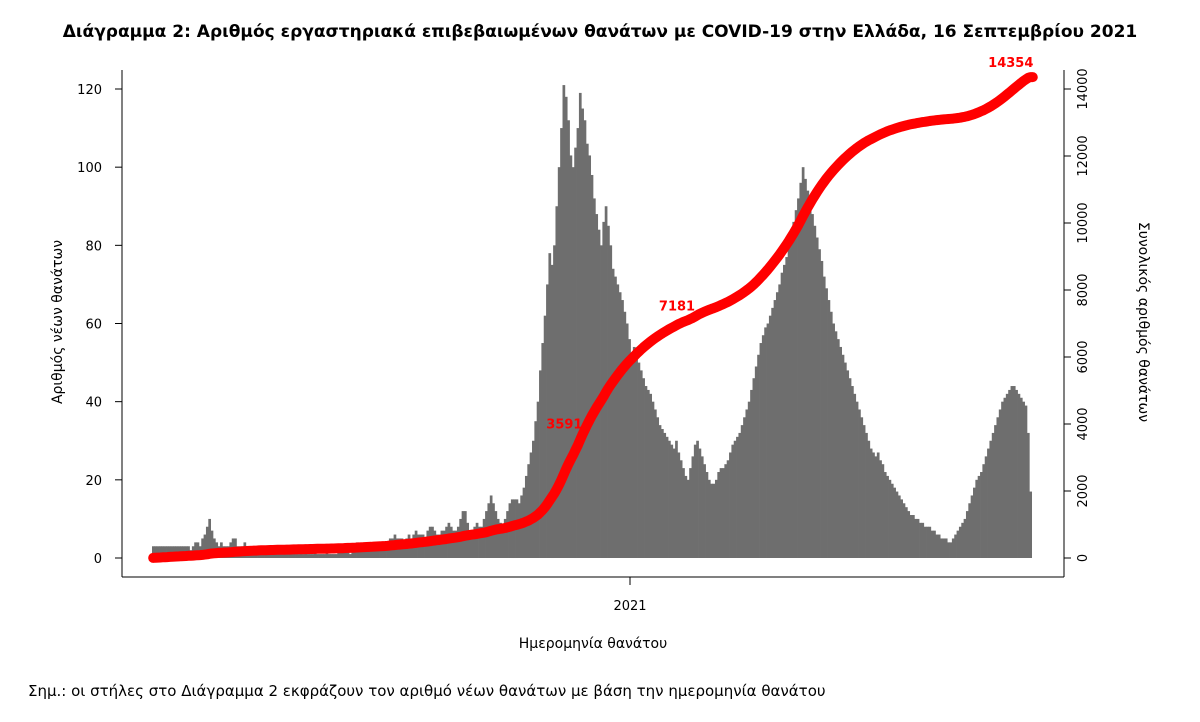 This screenshot has height=722, width=1200. I want to click on y-axis-label: Αριθμός νέων θανάτων, so click(58, 322).